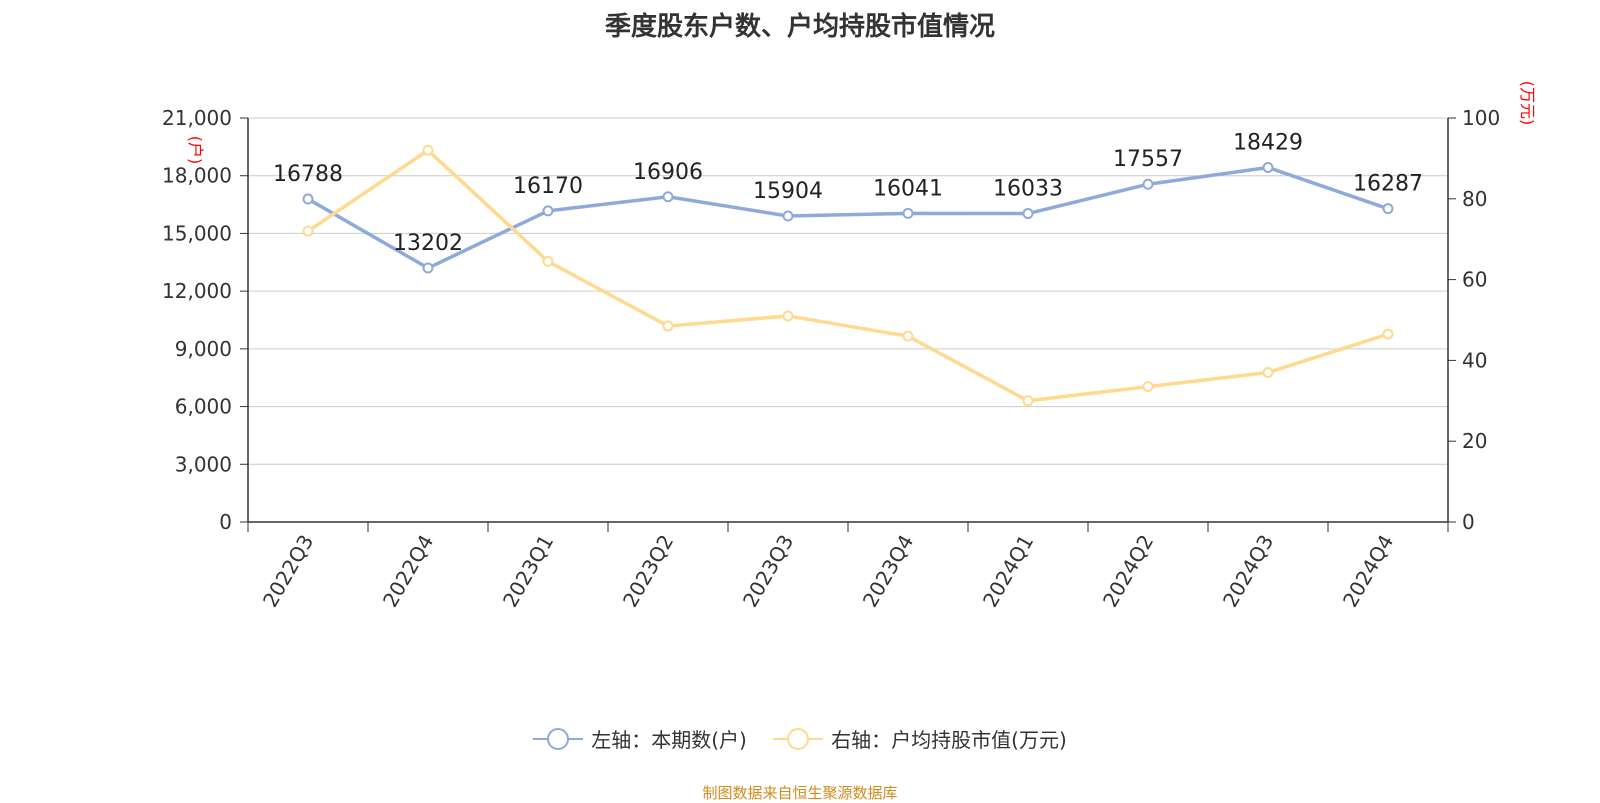 The width and height of the screenshot is (1600, 803). What do you see at coordinates (888, 571) in the screenshot?
I see `x-axis-tick-label: 2023Q4` at bounding box center [888, 571].